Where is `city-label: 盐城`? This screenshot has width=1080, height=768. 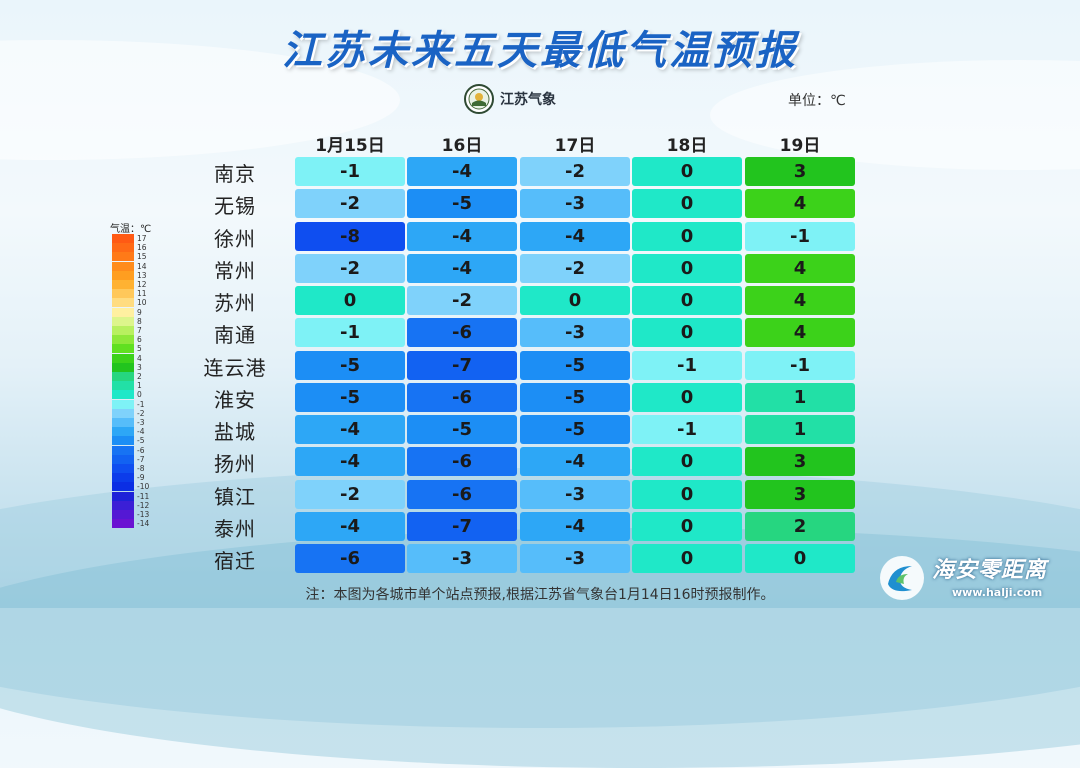 city-label: 盐城 is located at coordinates (235, 432).